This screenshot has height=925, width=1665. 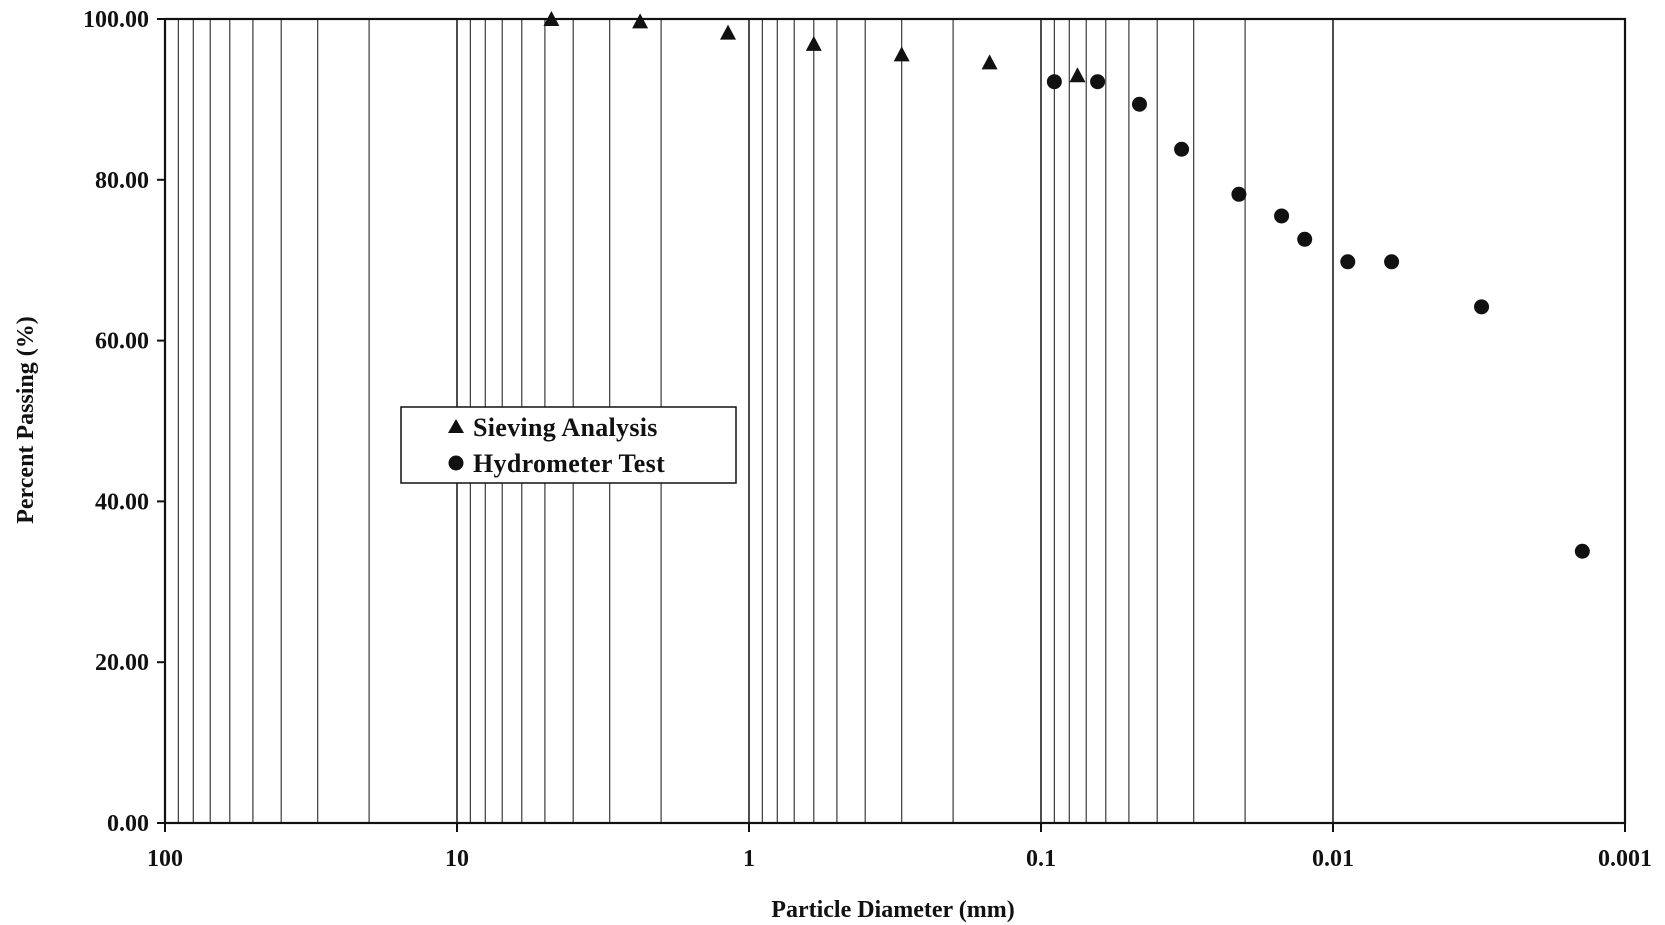 What do you see at coordinates (122, 502) in the screenshot?
I see `y-tick-label: 40.00` at bounding box center [122, 502].